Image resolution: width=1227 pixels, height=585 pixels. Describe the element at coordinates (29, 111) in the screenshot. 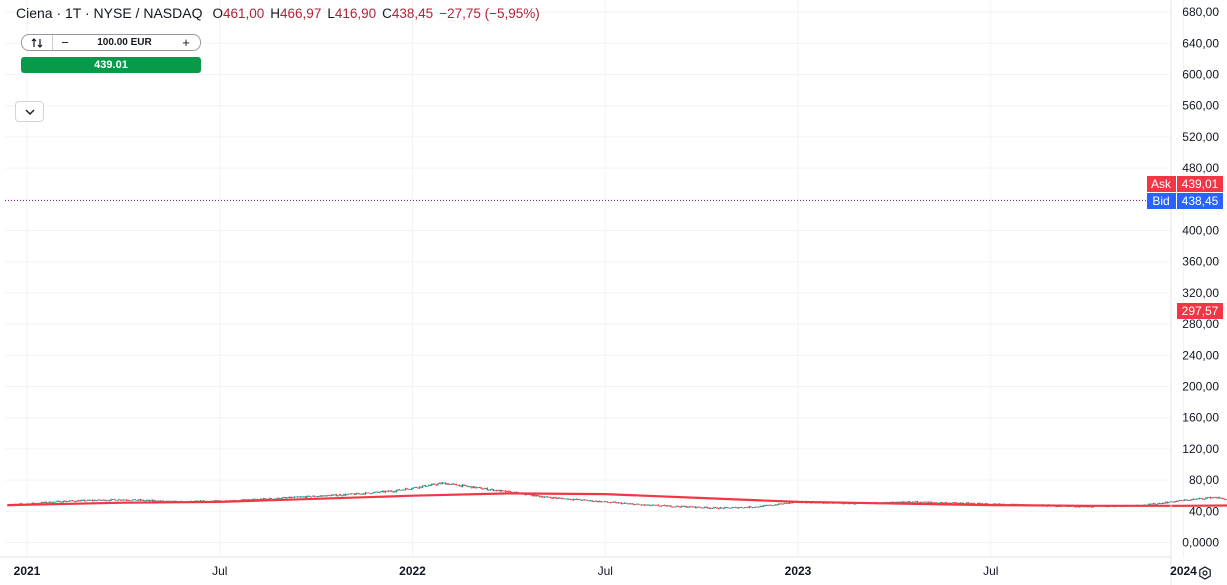

I see `chevron-down-icon` at that location.